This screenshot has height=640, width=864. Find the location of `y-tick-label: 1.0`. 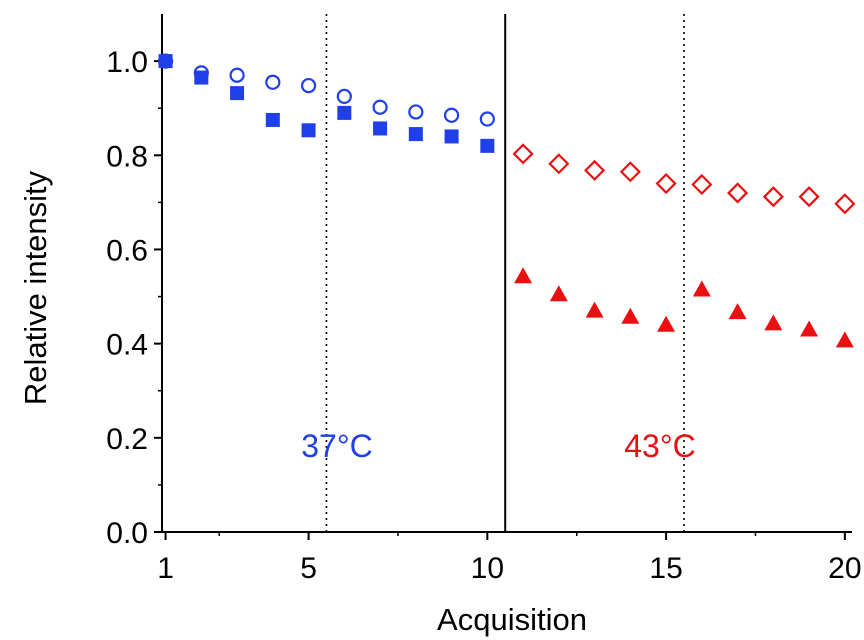

y-tick-label: 1.0 is located at coordinates (127, 62).